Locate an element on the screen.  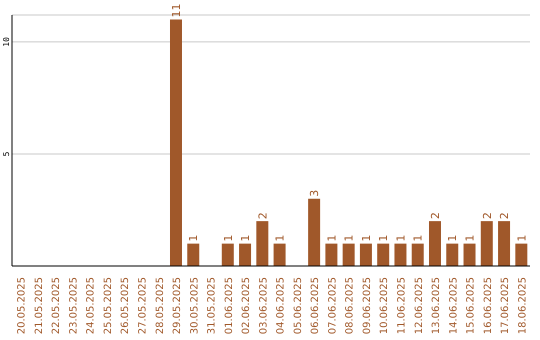
data-label: 3 is located at coordinates (315, 193).